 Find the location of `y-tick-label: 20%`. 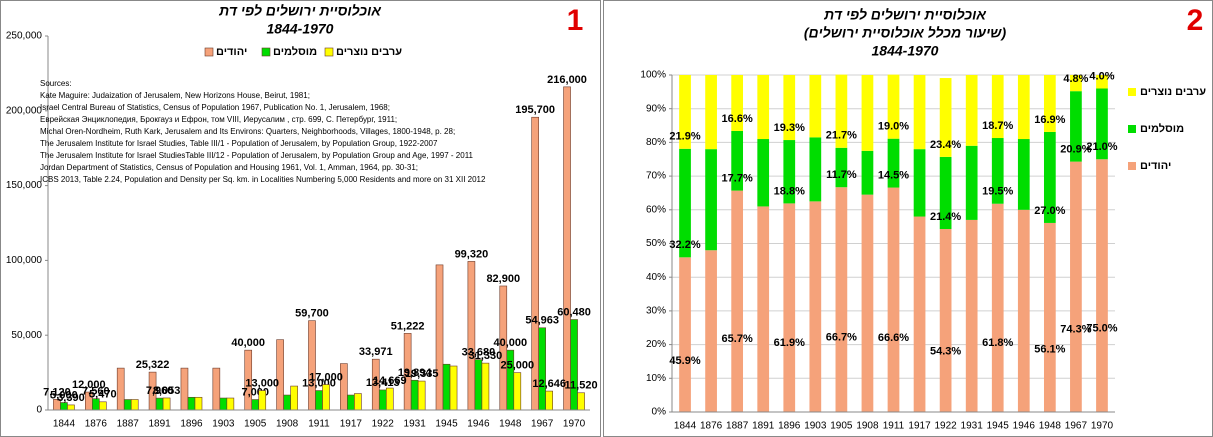

y-tick-label: 20% is located at coordinates (656, 344).